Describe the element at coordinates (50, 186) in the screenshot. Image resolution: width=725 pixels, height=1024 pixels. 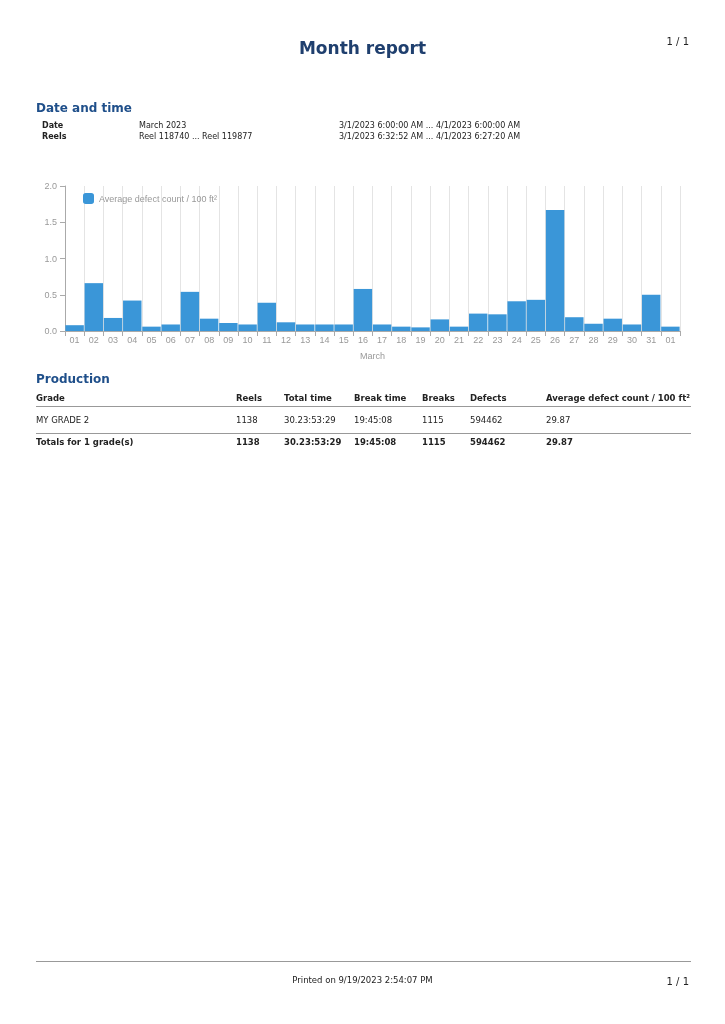
I see `y-tick-label: 2.0` at that location.